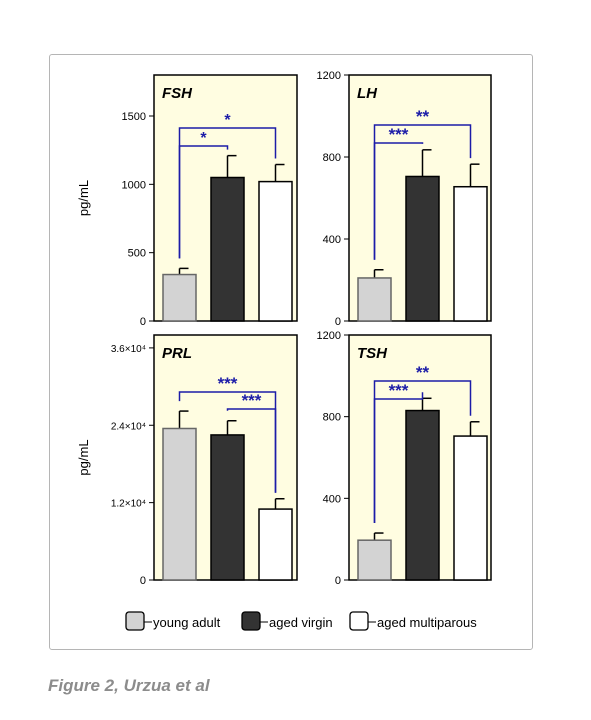 The width and height of the screenshot is (591, 720). I want to click on legend-label: aged virgin, so click(301, 622).